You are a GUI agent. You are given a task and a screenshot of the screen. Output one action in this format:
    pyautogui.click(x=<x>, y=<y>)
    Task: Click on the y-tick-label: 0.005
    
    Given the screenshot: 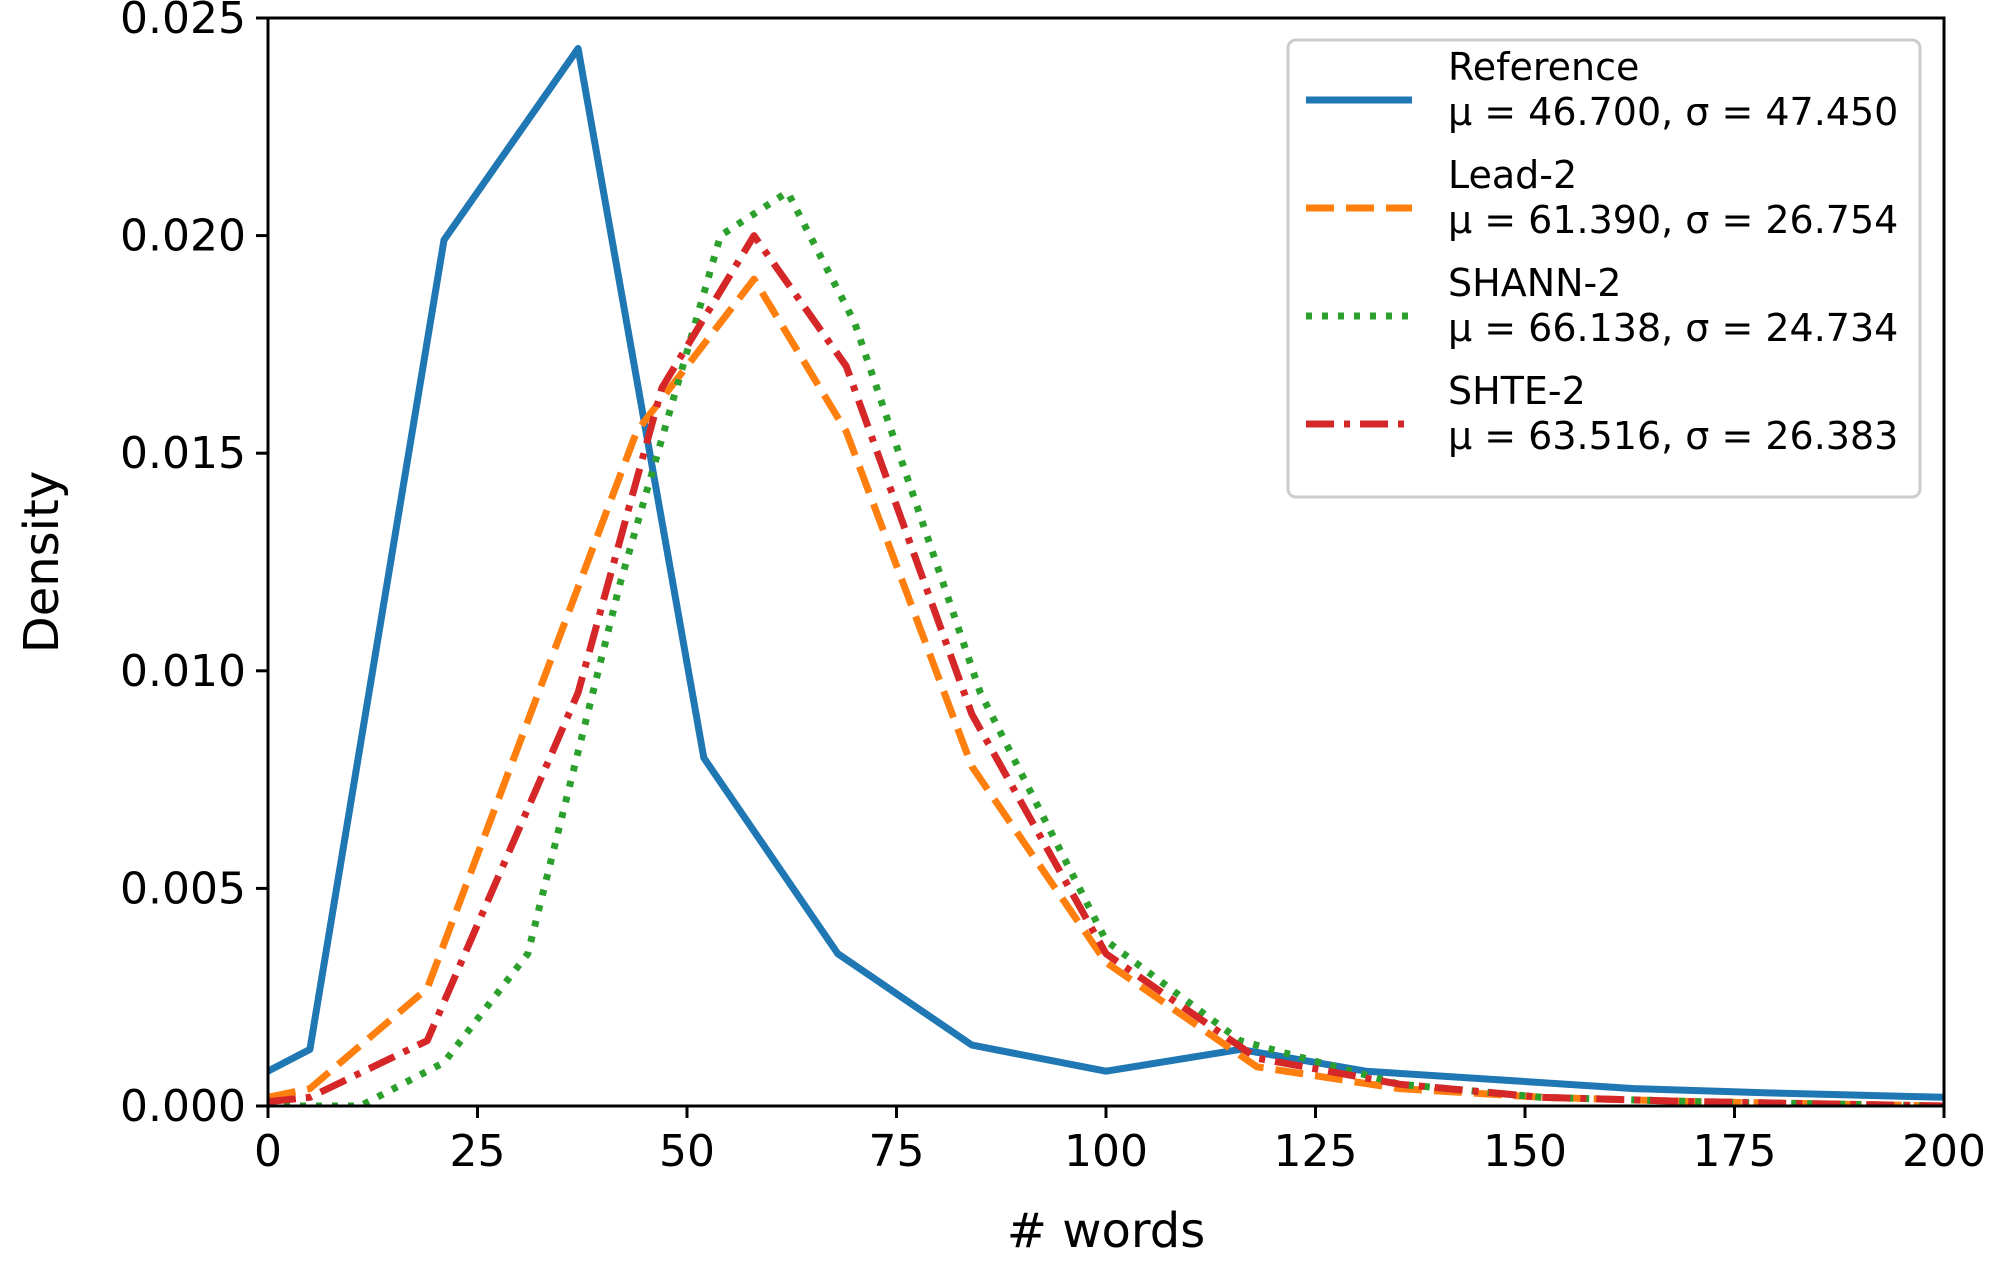 What is the action you would take?
    pyautogui.click(x=183, y=888)
    